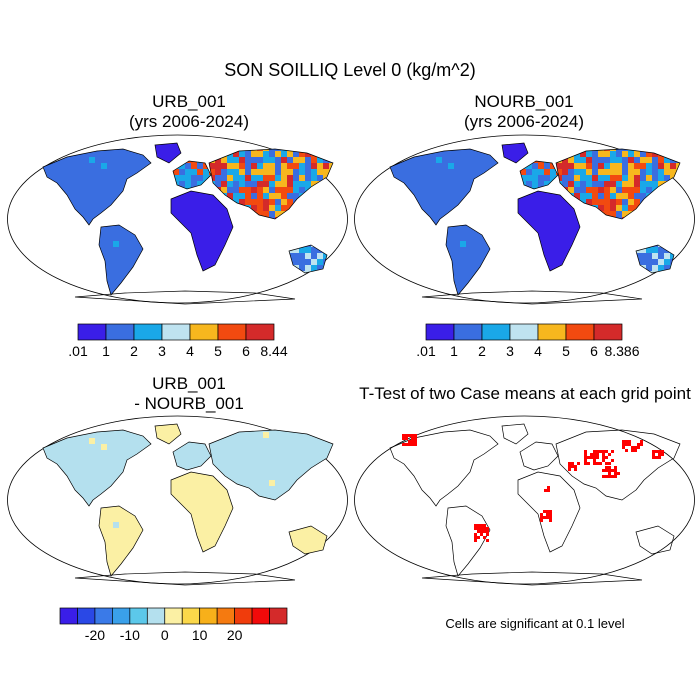  Describe the element at coordinates (189, 404) in the screenshot. I see `panel-title-line2: - NOURB_001` at that location.